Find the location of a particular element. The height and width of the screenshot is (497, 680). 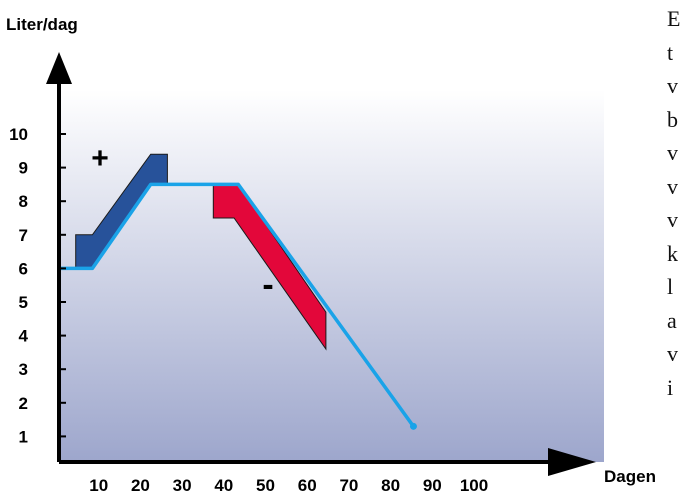

x-tick-label: 40 is located at coordinates (223, 485).